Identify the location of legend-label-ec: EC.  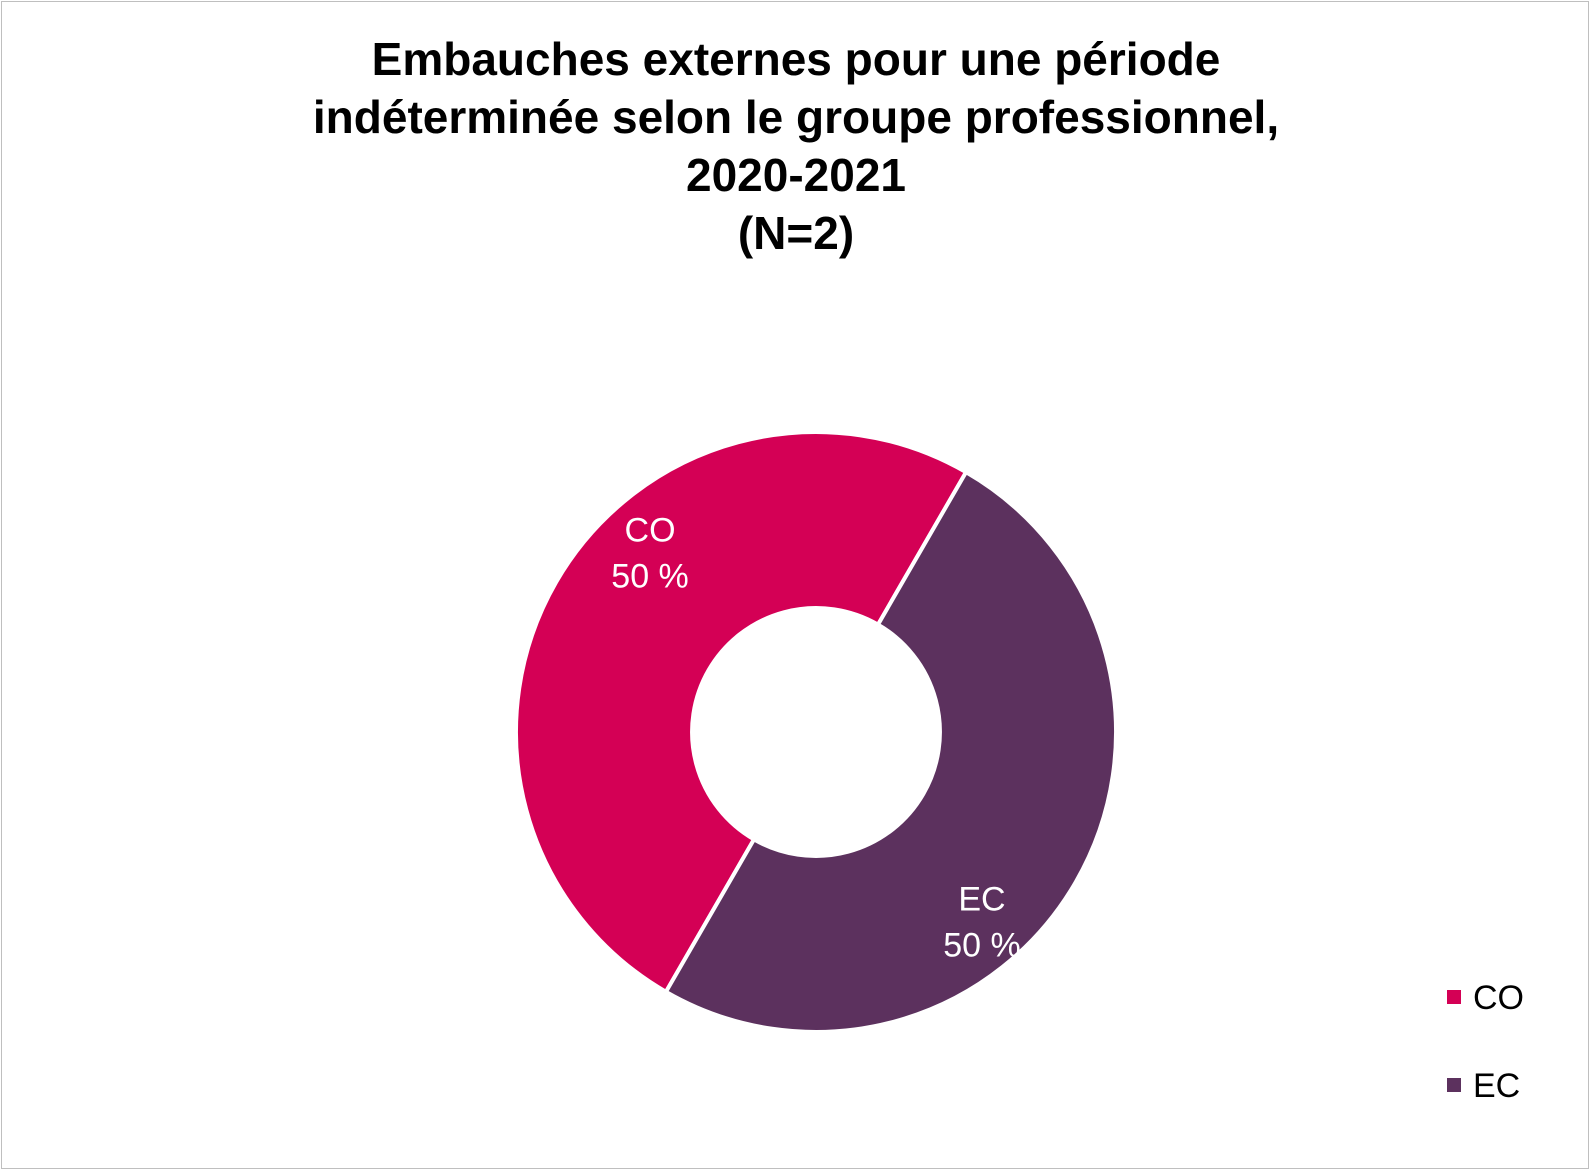
(1497, 1086).